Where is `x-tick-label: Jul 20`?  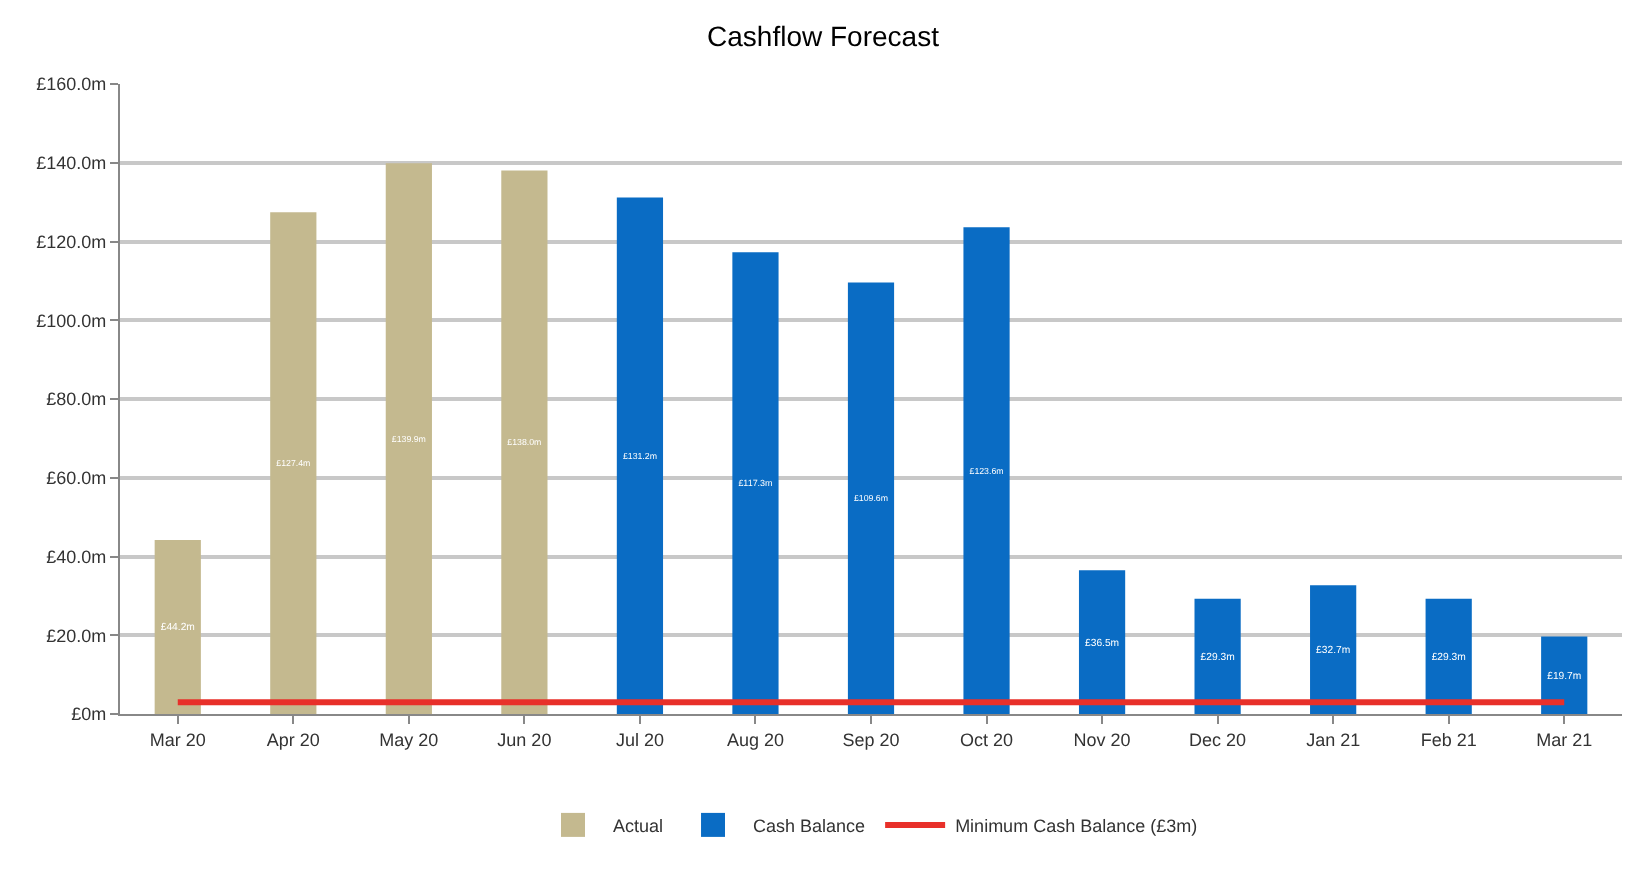 x-tick-label: Jul 20 is located at coordinates (639, 739).